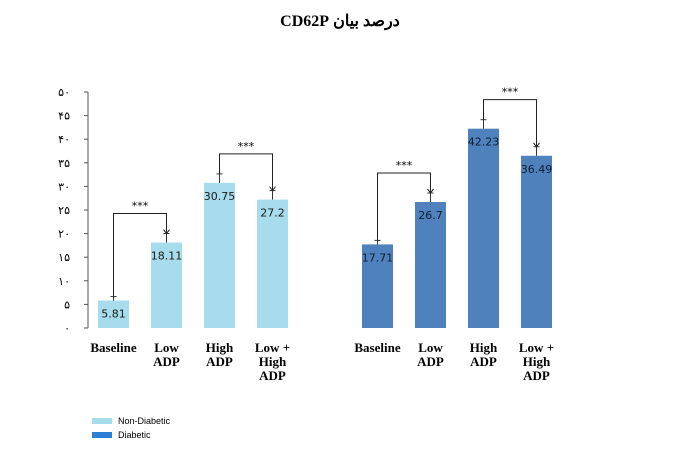 The image size is (680, 467). I want to click on legend: Non-Diabetic Diabetic, so click(131, 428).